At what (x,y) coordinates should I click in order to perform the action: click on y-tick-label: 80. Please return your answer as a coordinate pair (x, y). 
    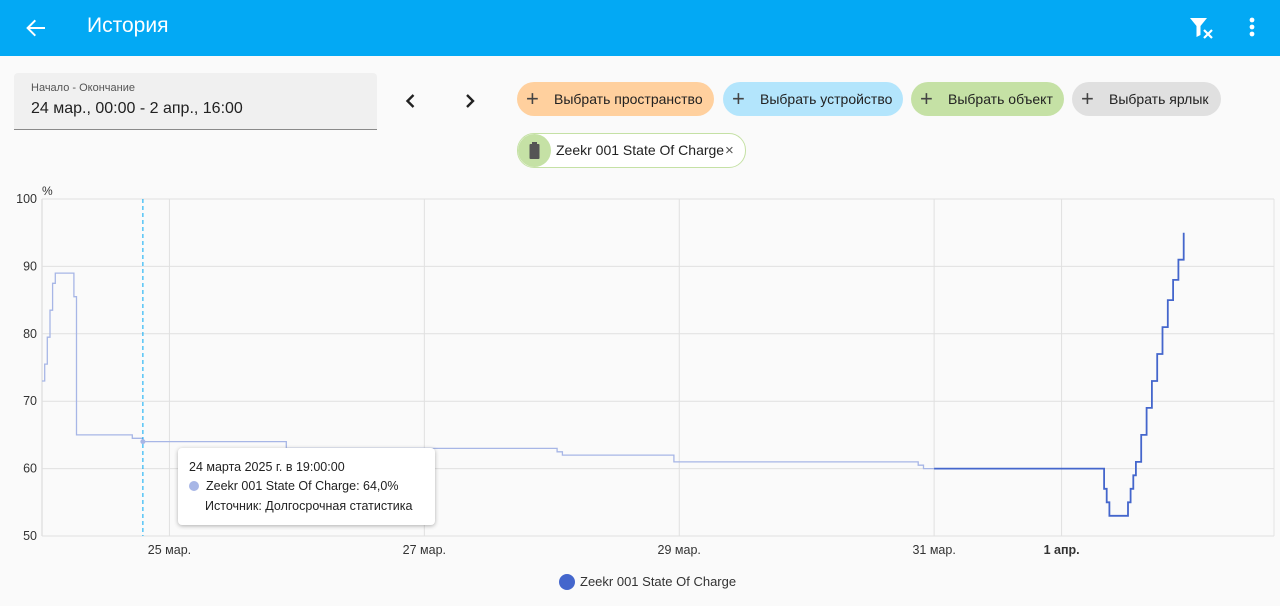
    Looking at the image, I should click on (30, 334).